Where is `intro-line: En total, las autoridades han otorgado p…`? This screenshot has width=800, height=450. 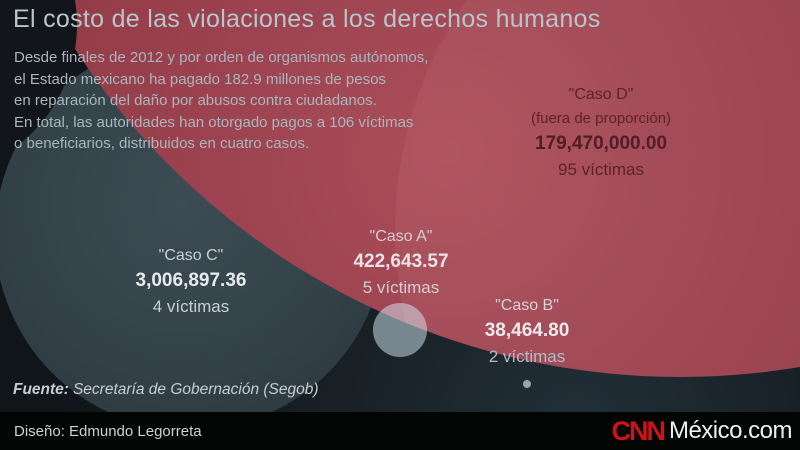 intro-line: En total, las autoridades han otorgado p… is located at coordinates (214, 122).